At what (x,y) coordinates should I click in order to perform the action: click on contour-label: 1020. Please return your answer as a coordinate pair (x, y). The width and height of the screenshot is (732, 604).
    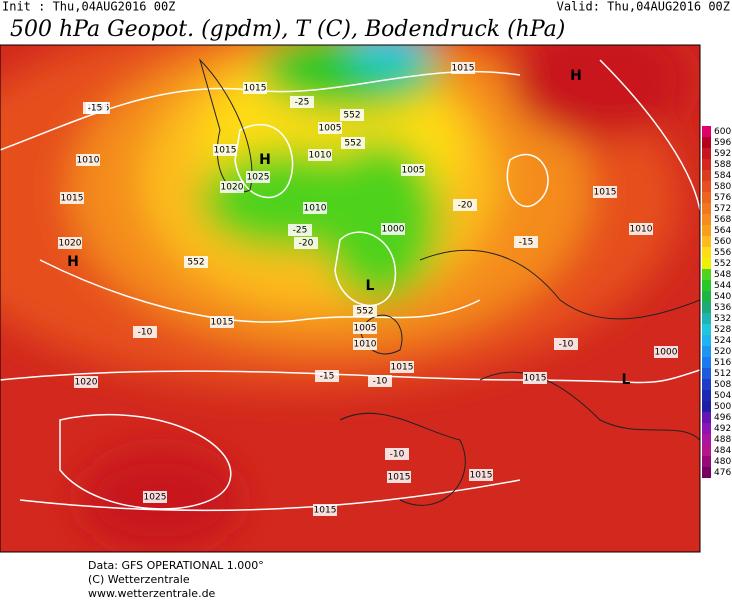
    Looking at the image, I should click on (86, 383).